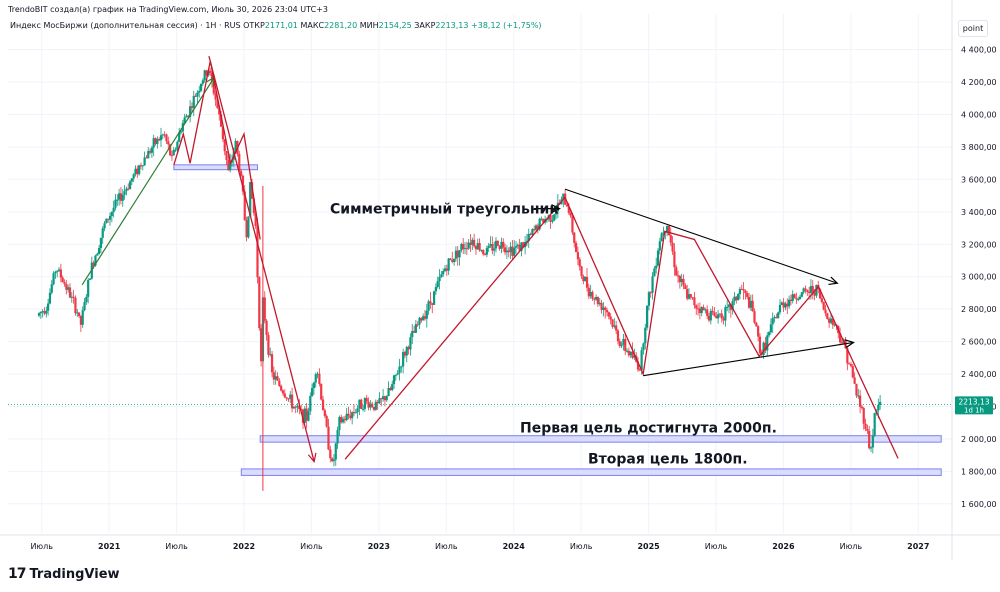 The width and height of the screenshot is (1000, 592). Describe the element at coordinates (581, 546) in the screenshot. I see `x-tick-label: Июль` at that location.